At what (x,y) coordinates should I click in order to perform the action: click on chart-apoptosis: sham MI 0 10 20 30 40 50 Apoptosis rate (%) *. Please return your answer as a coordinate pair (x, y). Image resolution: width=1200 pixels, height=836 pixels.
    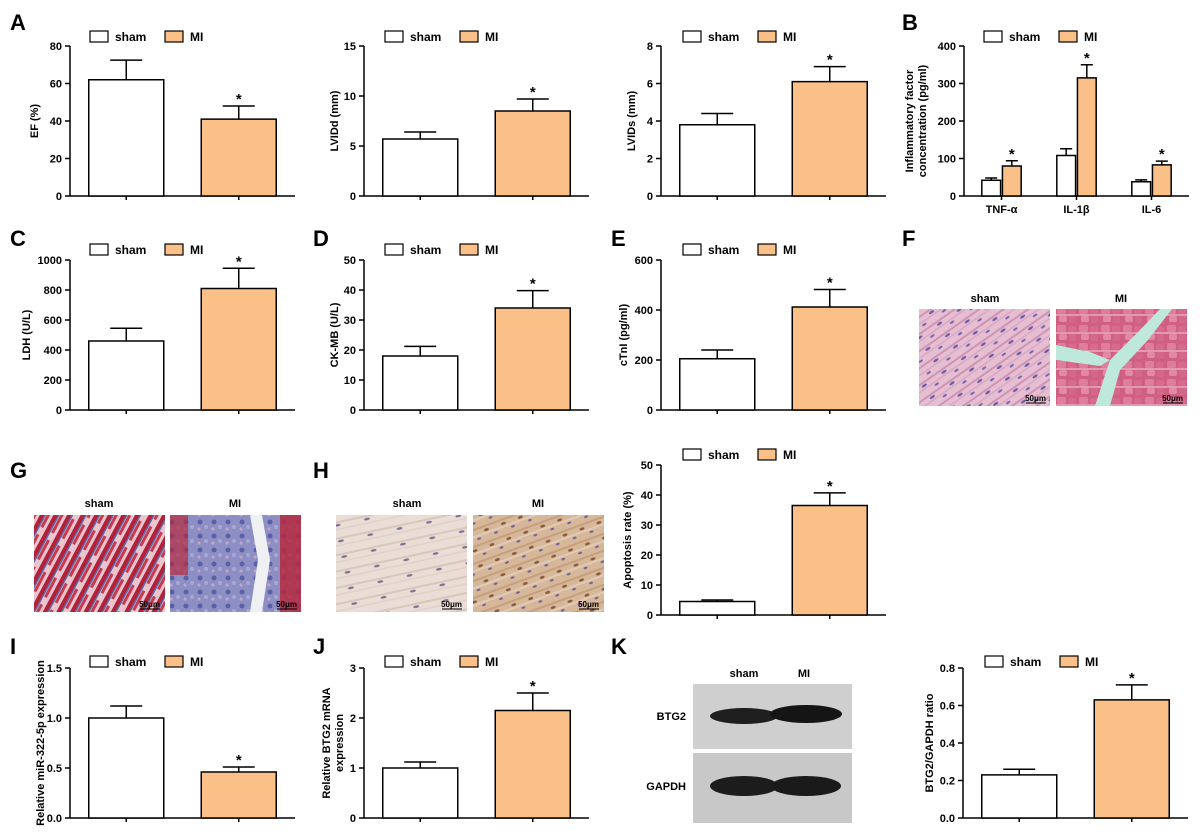
    Looking at the image, I should click on (754, 535).